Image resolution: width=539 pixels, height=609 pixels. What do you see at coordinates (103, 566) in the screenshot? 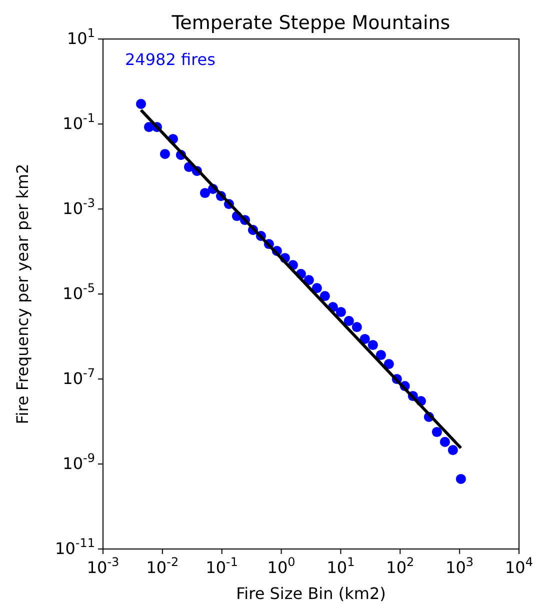
I see `x-tick-label: 10$^{-3}$` at bounding box center [103, 566].